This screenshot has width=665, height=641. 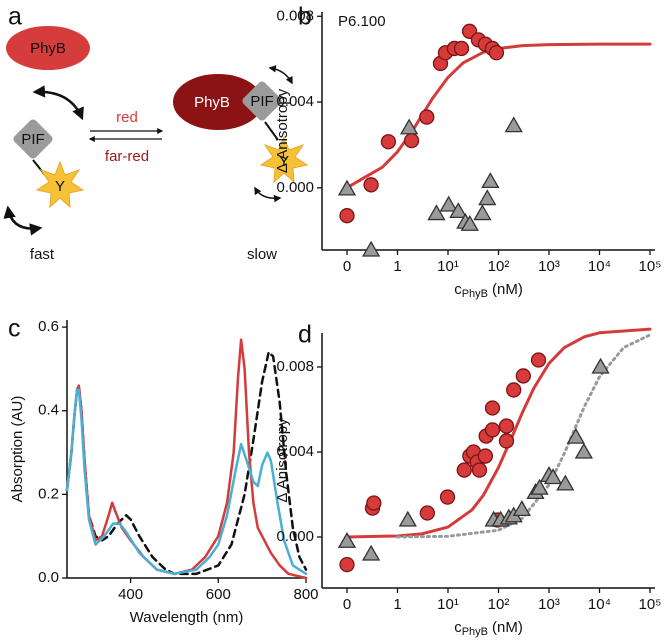 I want to click on y-tick-label: 0.2, so click(x=48, y=493).